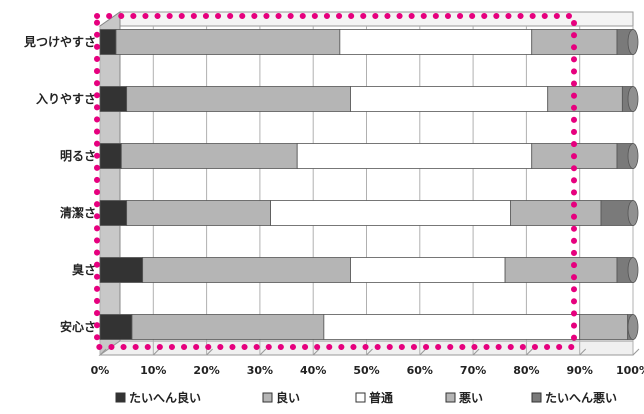 Image resolution: width=644 pixels, height=414 pixels. What do you see at coordinates (471, 398) in the screenshot?
I see `legend-label: 悪い` at bounding box center [471, 398].